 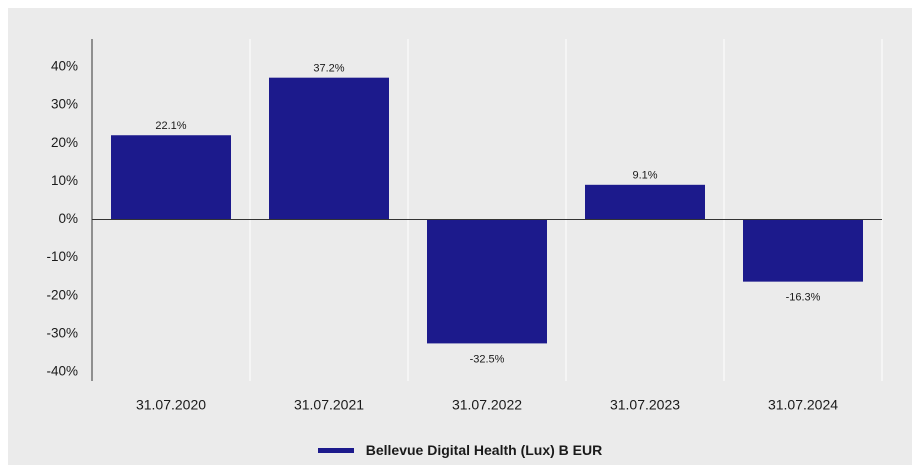 What do you see at coordinates (645, 202) in the screenshot?
I see `bar-31.07.2023` at bounding box center [645, 202].